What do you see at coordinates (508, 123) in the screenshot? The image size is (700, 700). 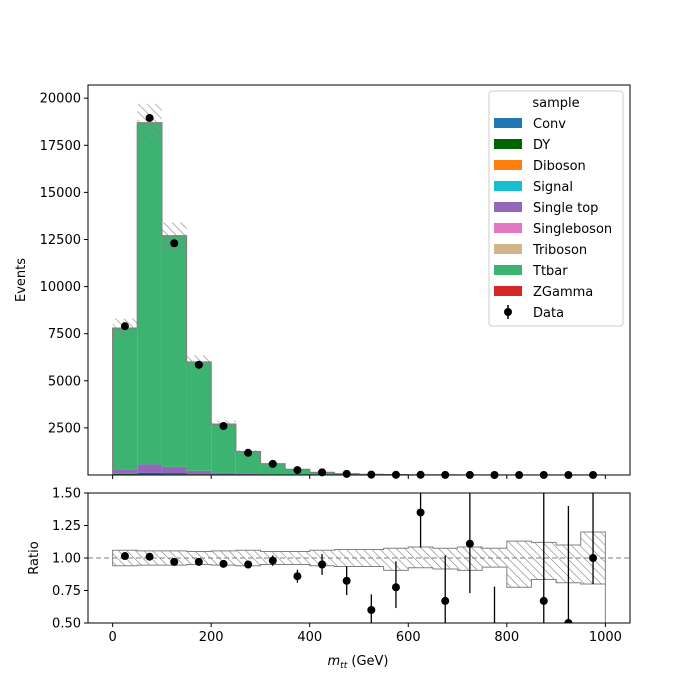 I see `legend-swatch-conv` at bounding box center [508, 123].